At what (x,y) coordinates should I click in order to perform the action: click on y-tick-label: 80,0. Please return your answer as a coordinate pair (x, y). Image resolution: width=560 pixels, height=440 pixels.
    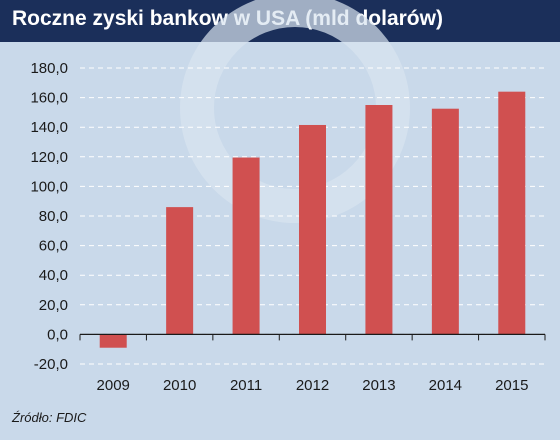
    Looking at the image, I should click on (53, 216).